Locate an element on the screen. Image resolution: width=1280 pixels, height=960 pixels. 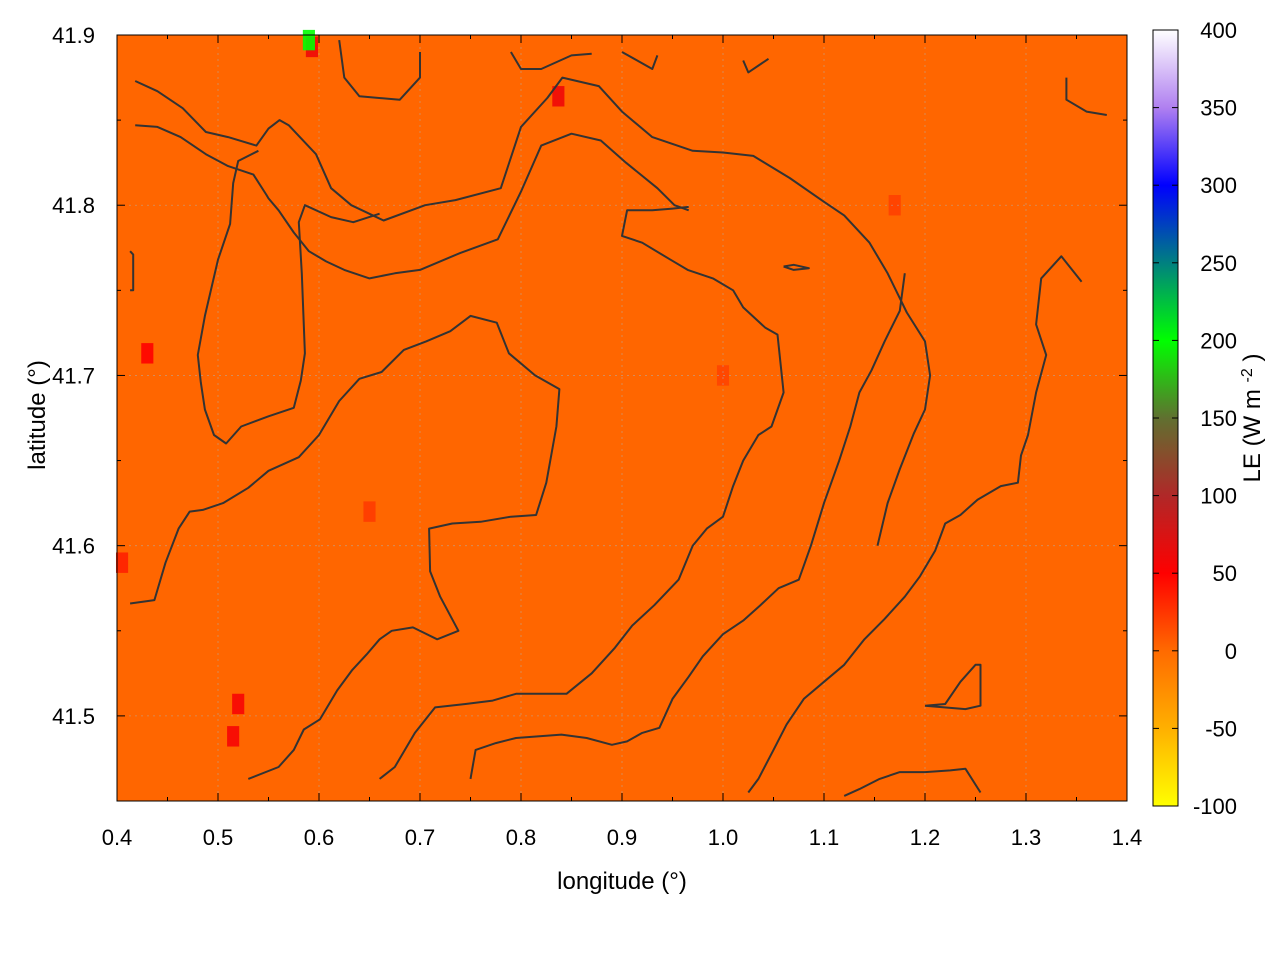
colorbar: -100 -50 0 50 100 150 200 250 300 350 400 is located at coordinates (1194, 418).